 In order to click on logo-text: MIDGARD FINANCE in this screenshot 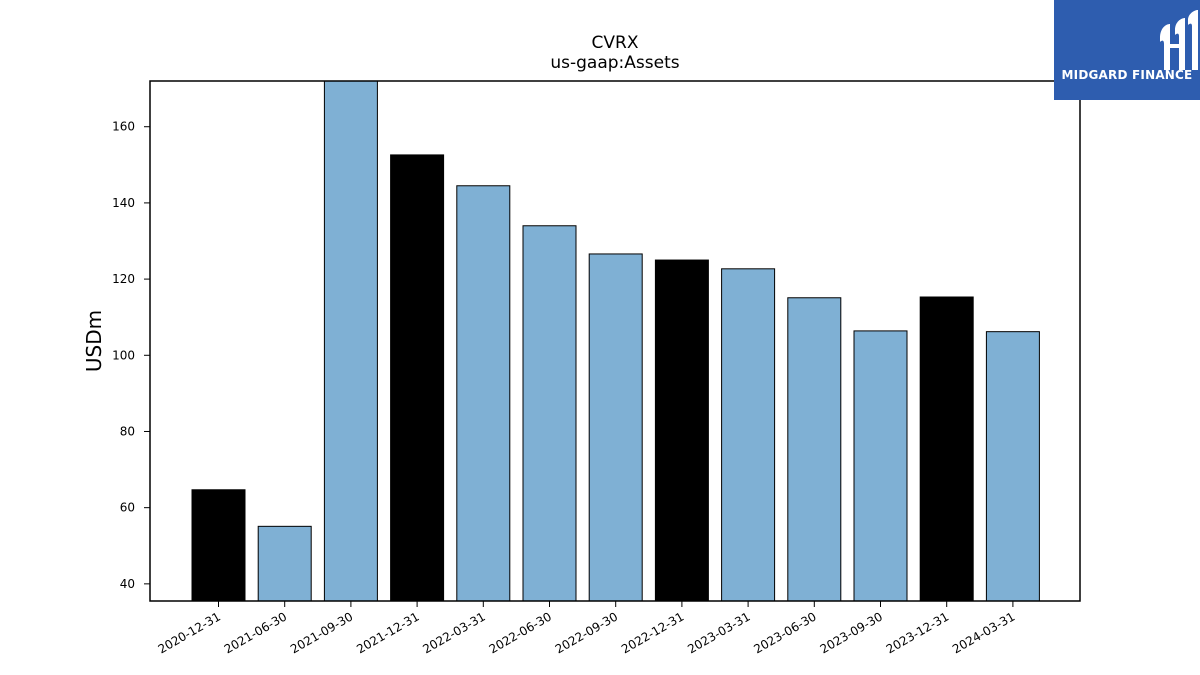, I will do `click(1127, 75)`.